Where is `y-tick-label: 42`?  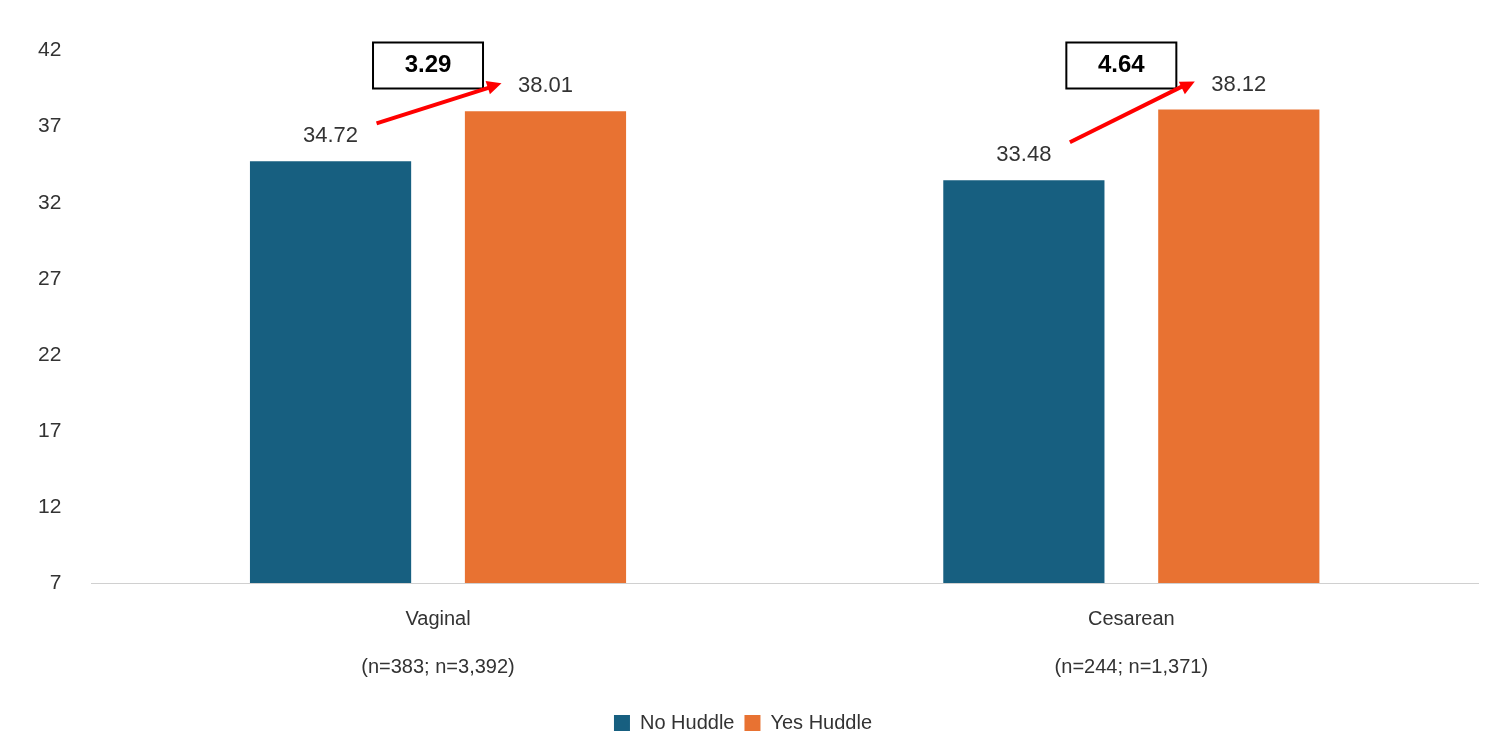
y-tick-label: 42 is located at coordinates (50, 49).